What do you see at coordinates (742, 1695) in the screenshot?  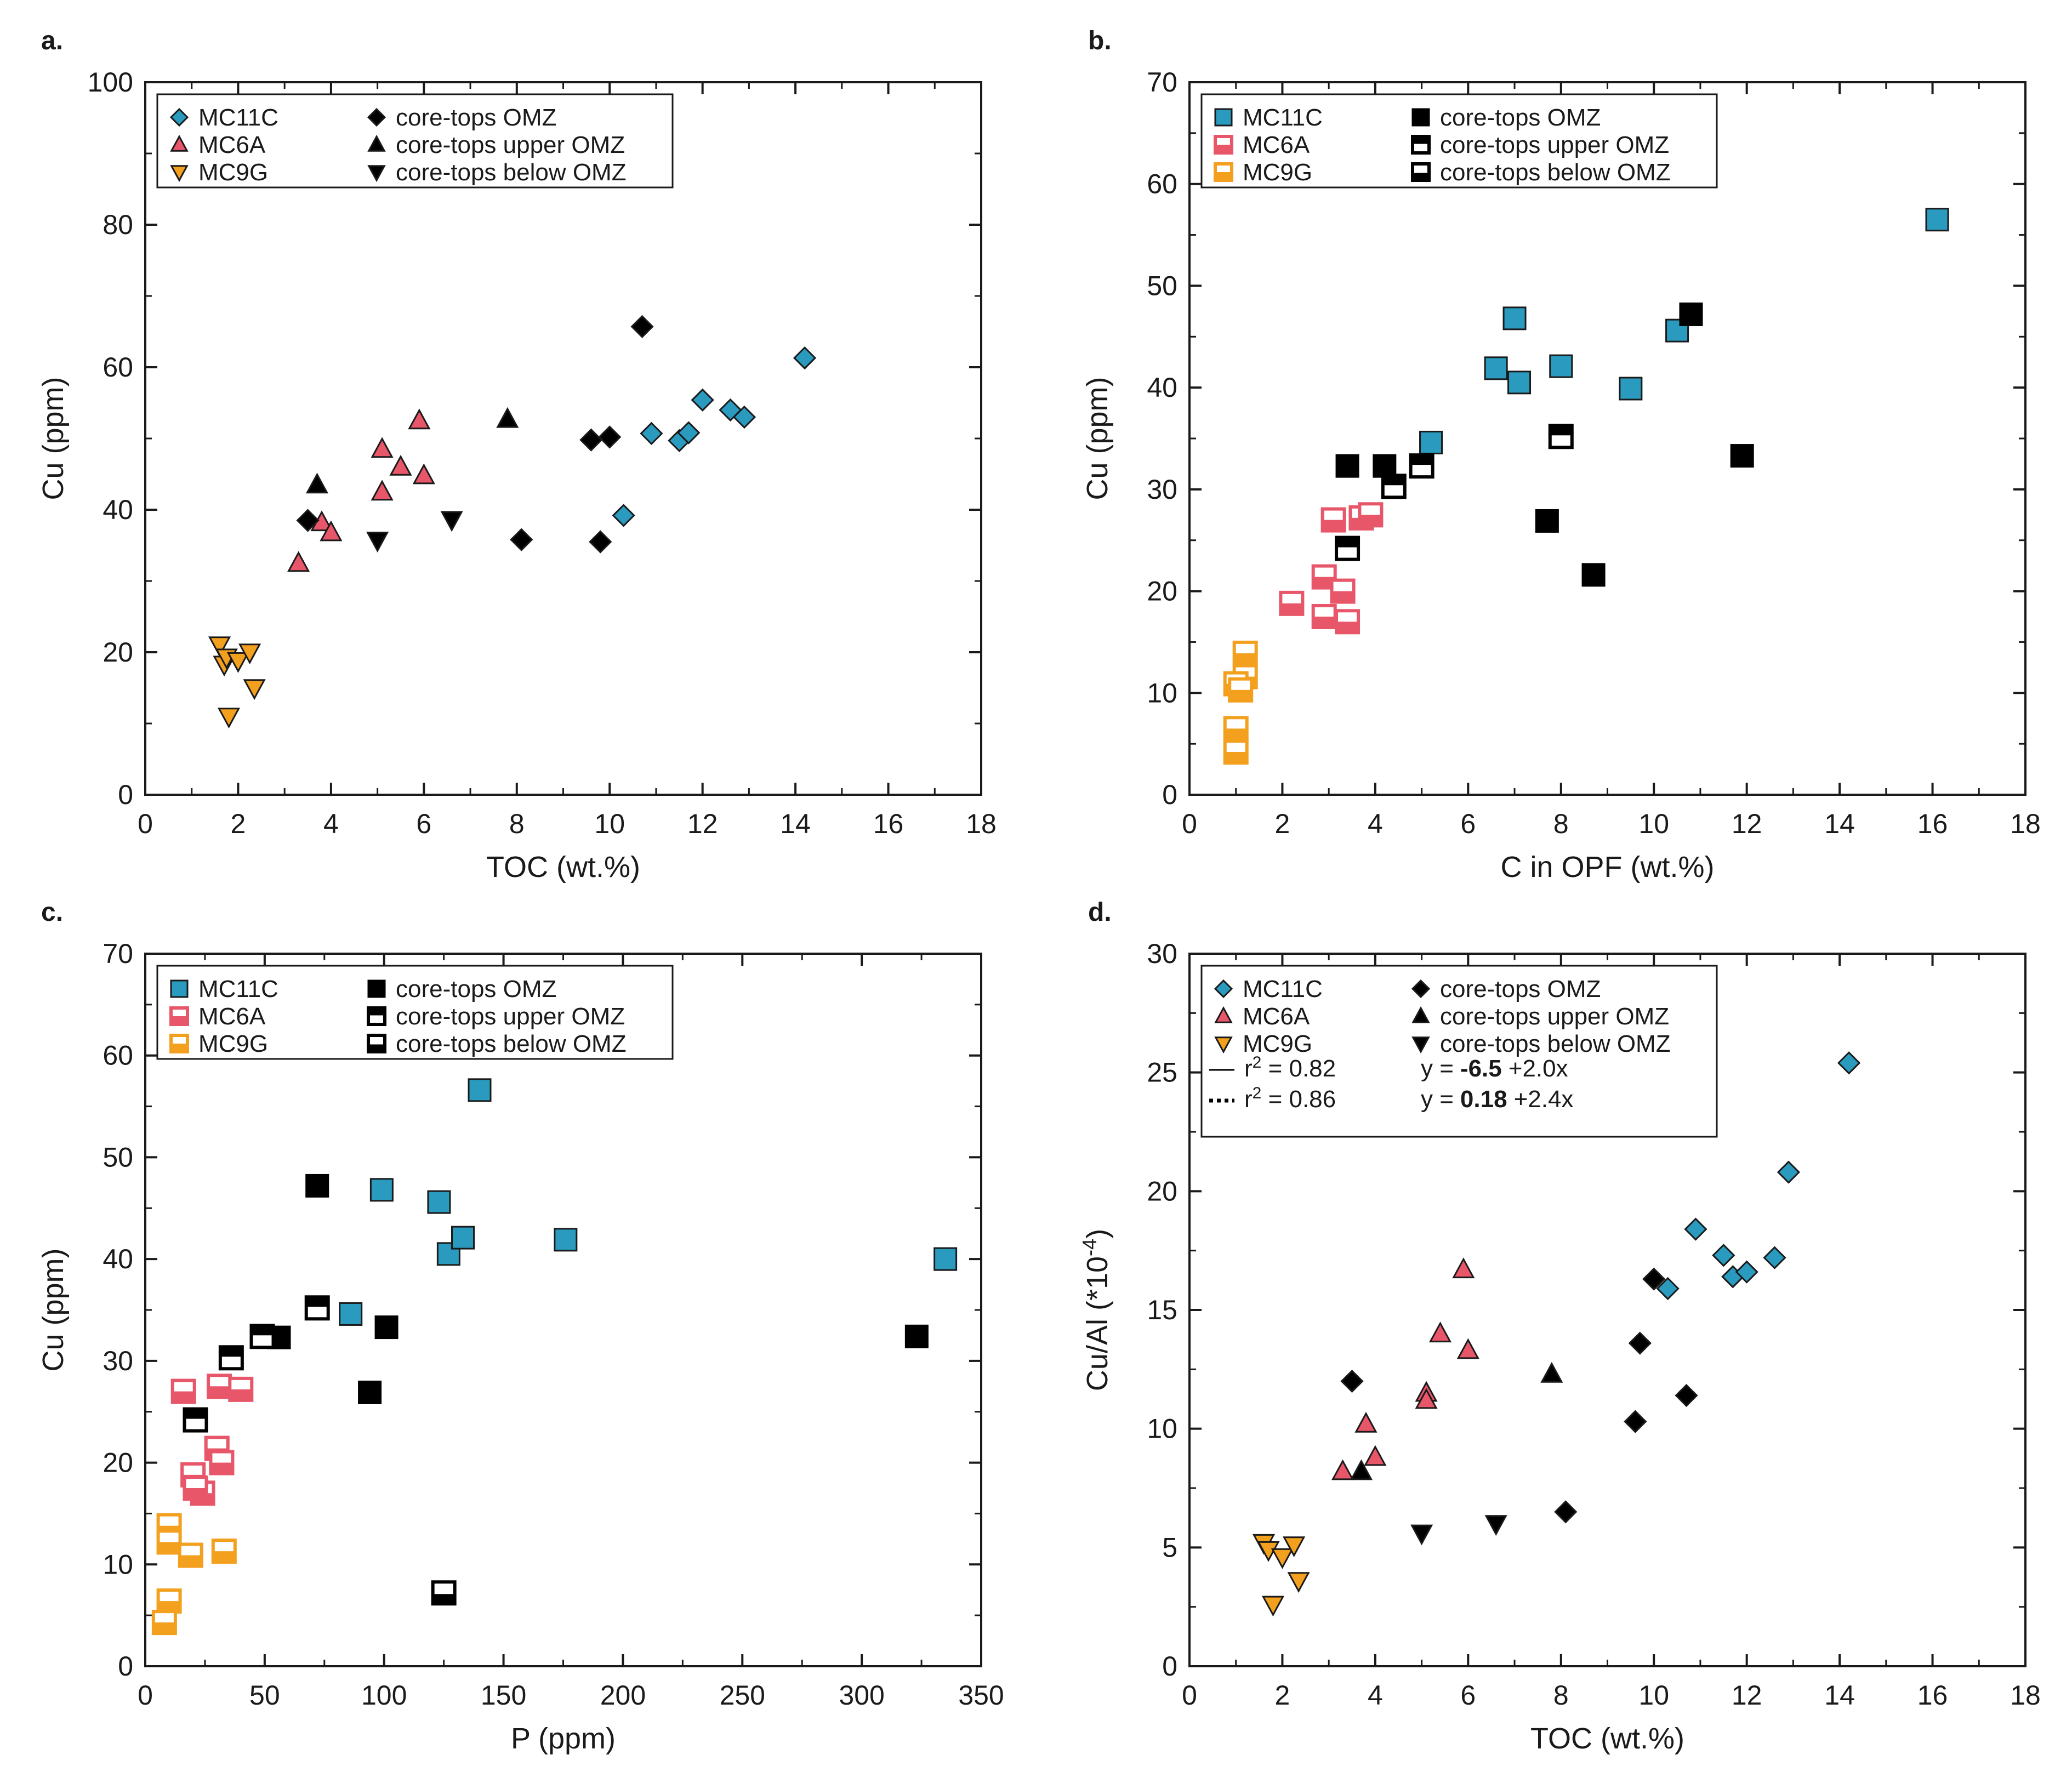 I see `x-tick-label: 250` at bounding box center [742, 1695].